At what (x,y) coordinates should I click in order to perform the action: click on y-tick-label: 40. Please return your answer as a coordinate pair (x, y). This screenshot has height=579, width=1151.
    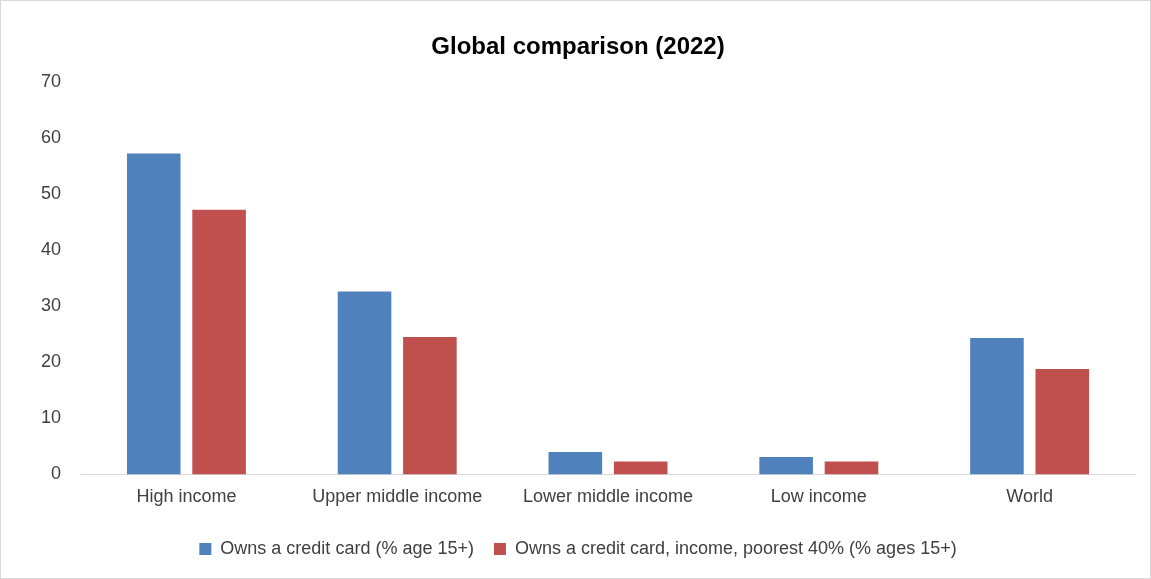
    Looking at the image, I should click on (51, 249).